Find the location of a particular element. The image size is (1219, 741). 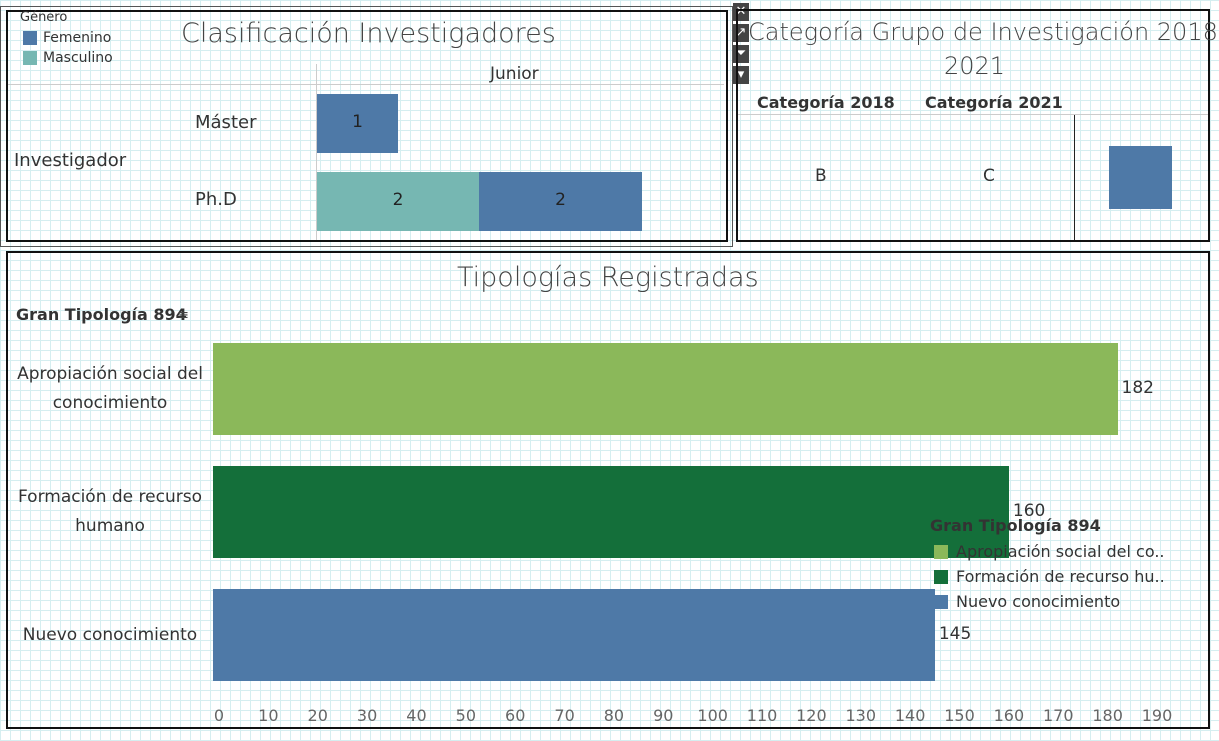

legend-swatch-nuevo is located at coordinates (941, 602).